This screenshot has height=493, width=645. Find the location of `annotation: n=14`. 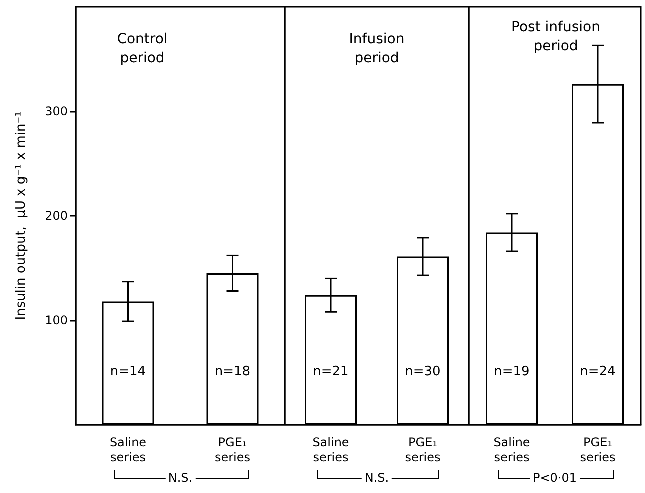

annotation: n=14 is located at coordinates (128, 372).